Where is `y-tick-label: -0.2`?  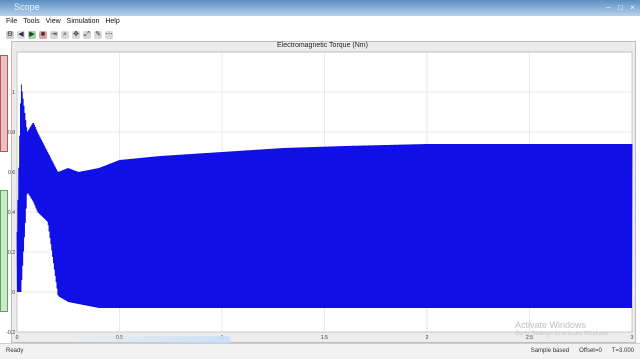 y-tick-label: -0.2 is located at coordinates (10, 333).